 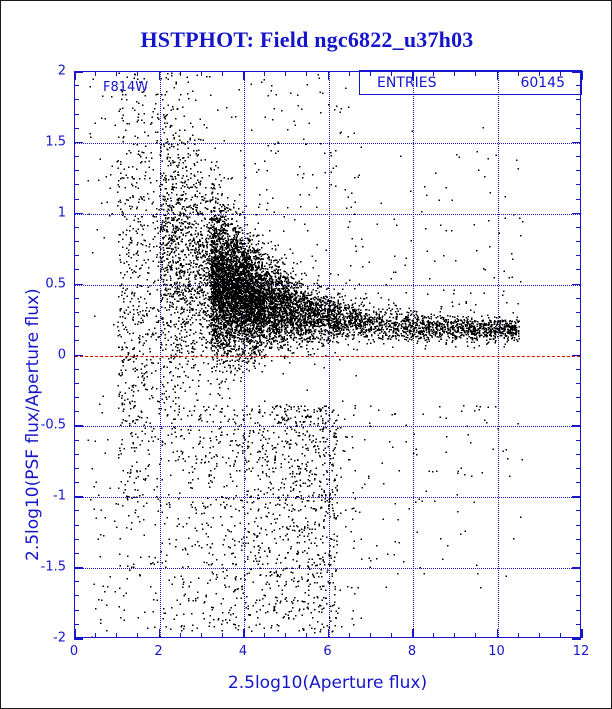 What do you see at coordinates (55, 142) in the screenshot?
I see `y-tick-label: 1.5` at bounding box center [55, 142].